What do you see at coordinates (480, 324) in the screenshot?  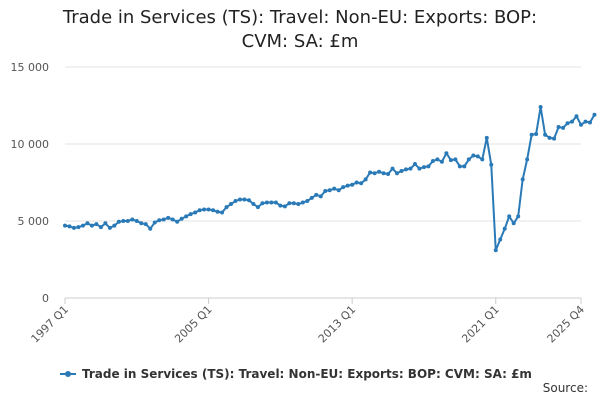 I see `x-tick-label: 2021 Q1` at bounding box center [480, 324].